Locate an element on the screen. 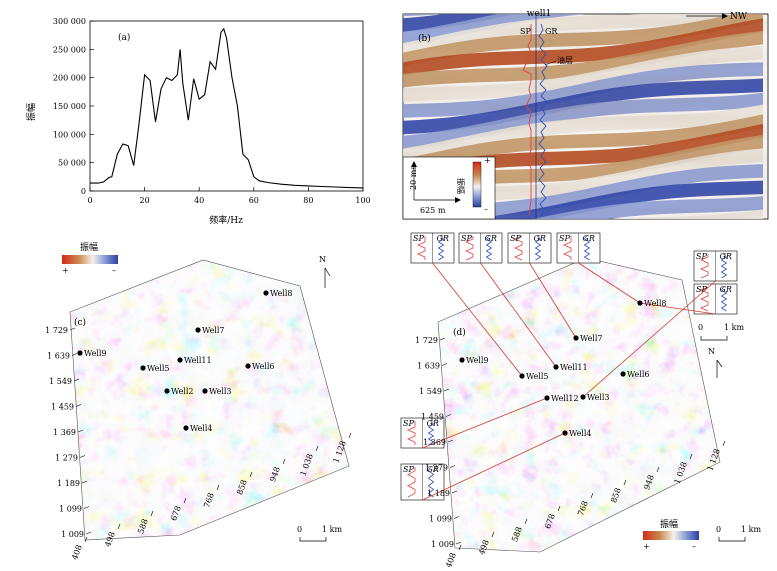  y-tick-label: 1 279 is located at coordinates (436, 468).